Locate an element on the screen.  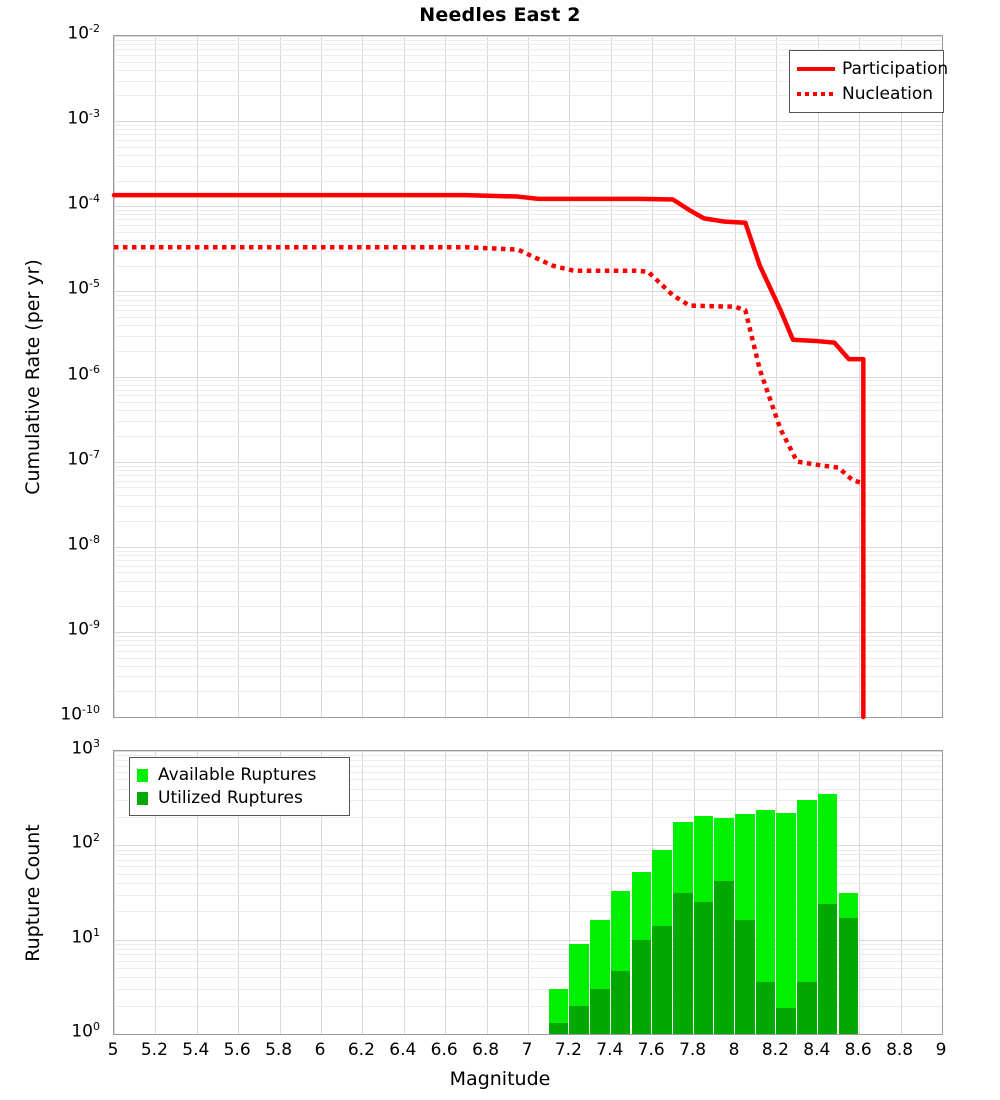
tick-exponent: 2 is located at coordinates (96, 838).